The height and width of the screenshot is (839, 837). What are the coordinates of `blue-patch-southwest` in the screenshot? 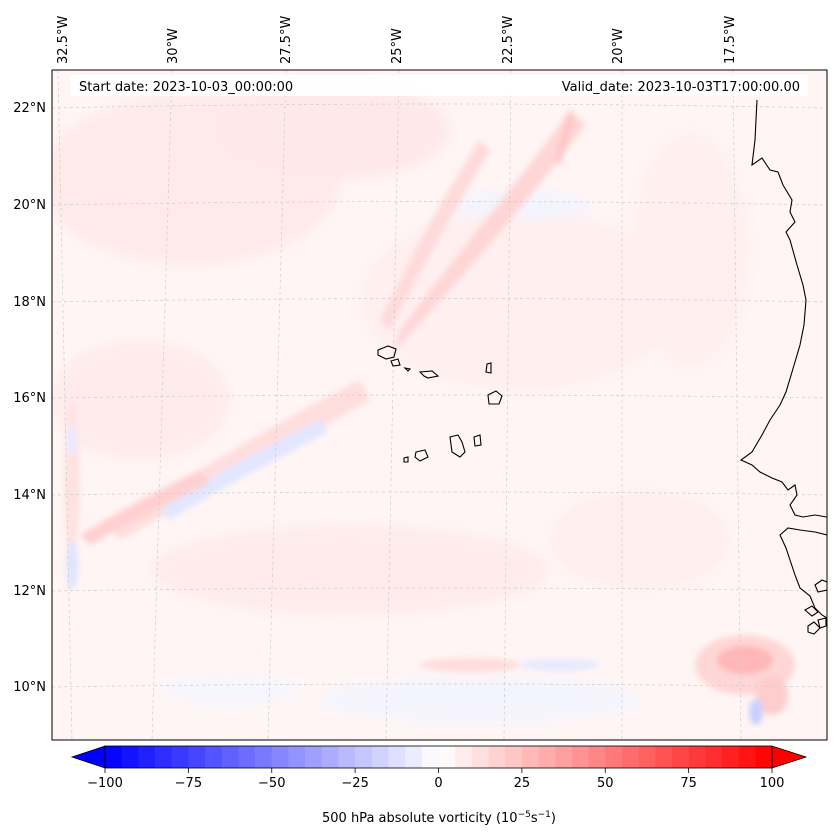 It's located at (230, 690).